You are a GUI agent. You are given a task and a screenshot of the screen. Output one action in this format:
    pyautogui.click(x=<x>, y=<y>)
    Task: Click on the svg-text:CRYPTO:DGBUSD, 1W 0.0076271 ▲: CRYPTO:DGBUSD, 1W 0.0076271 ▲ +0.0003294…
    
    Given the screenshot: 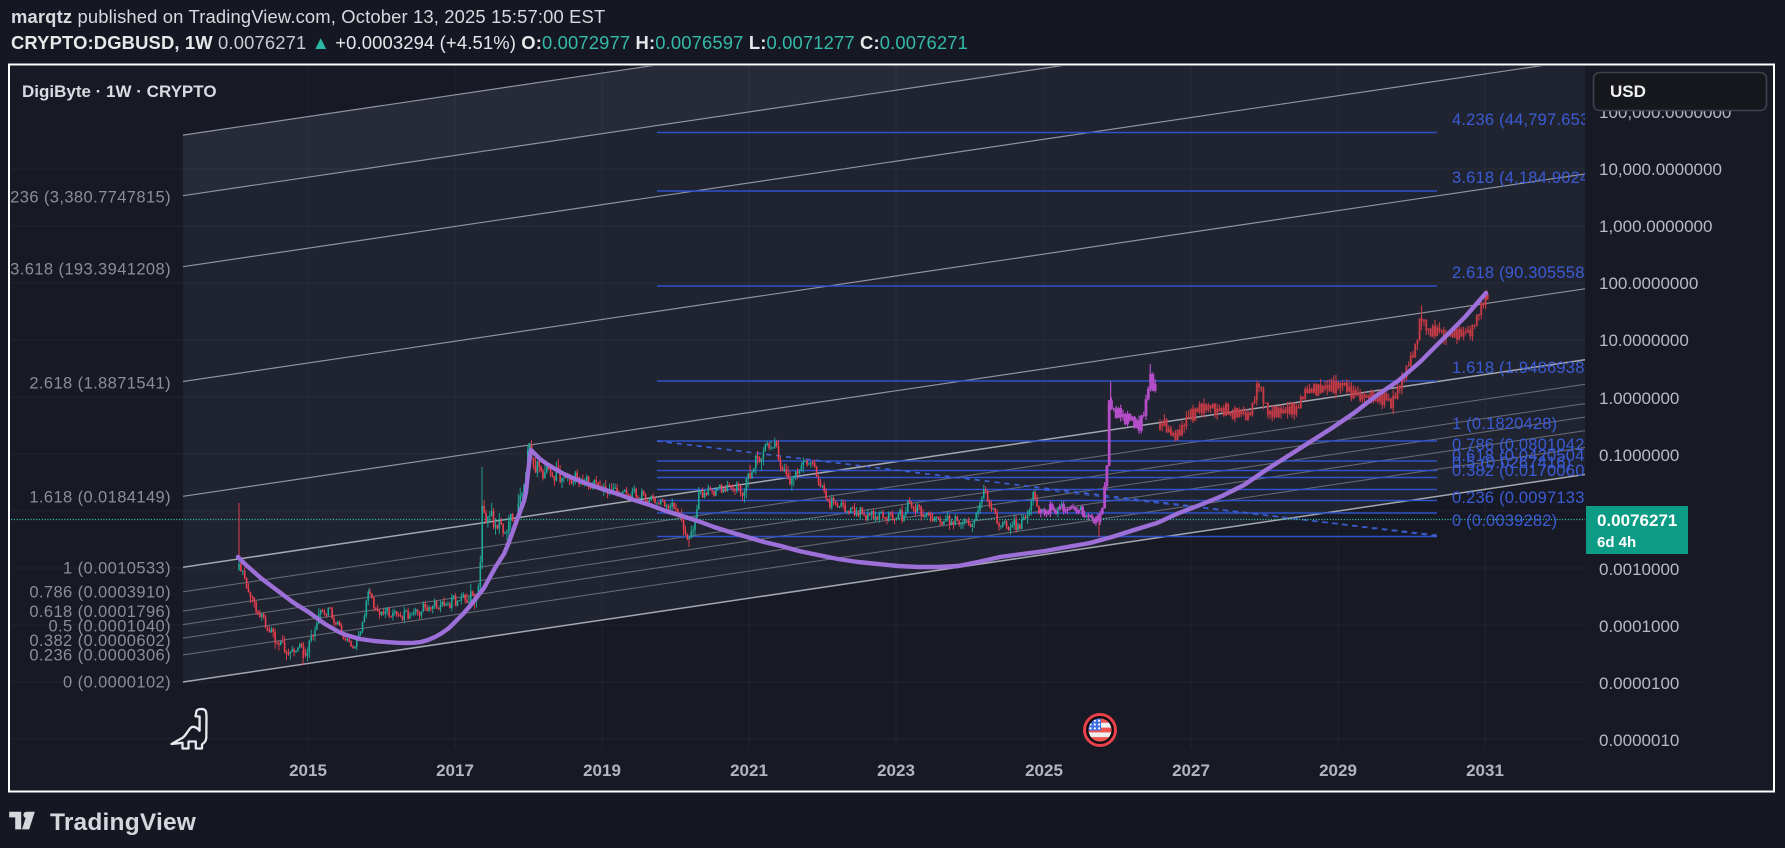 What is the action you would take?
    pyautogui.click(x=489, y=42)
    